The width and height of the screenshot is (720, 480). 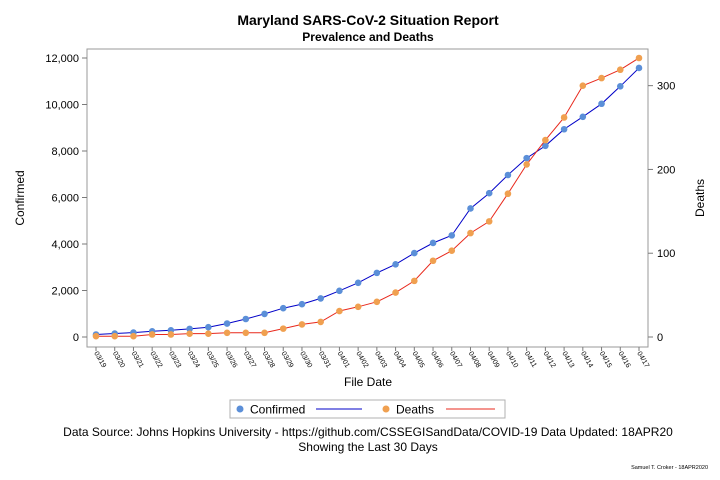 I want to click on legend-marker-deaths, so click(x=386, y=409).